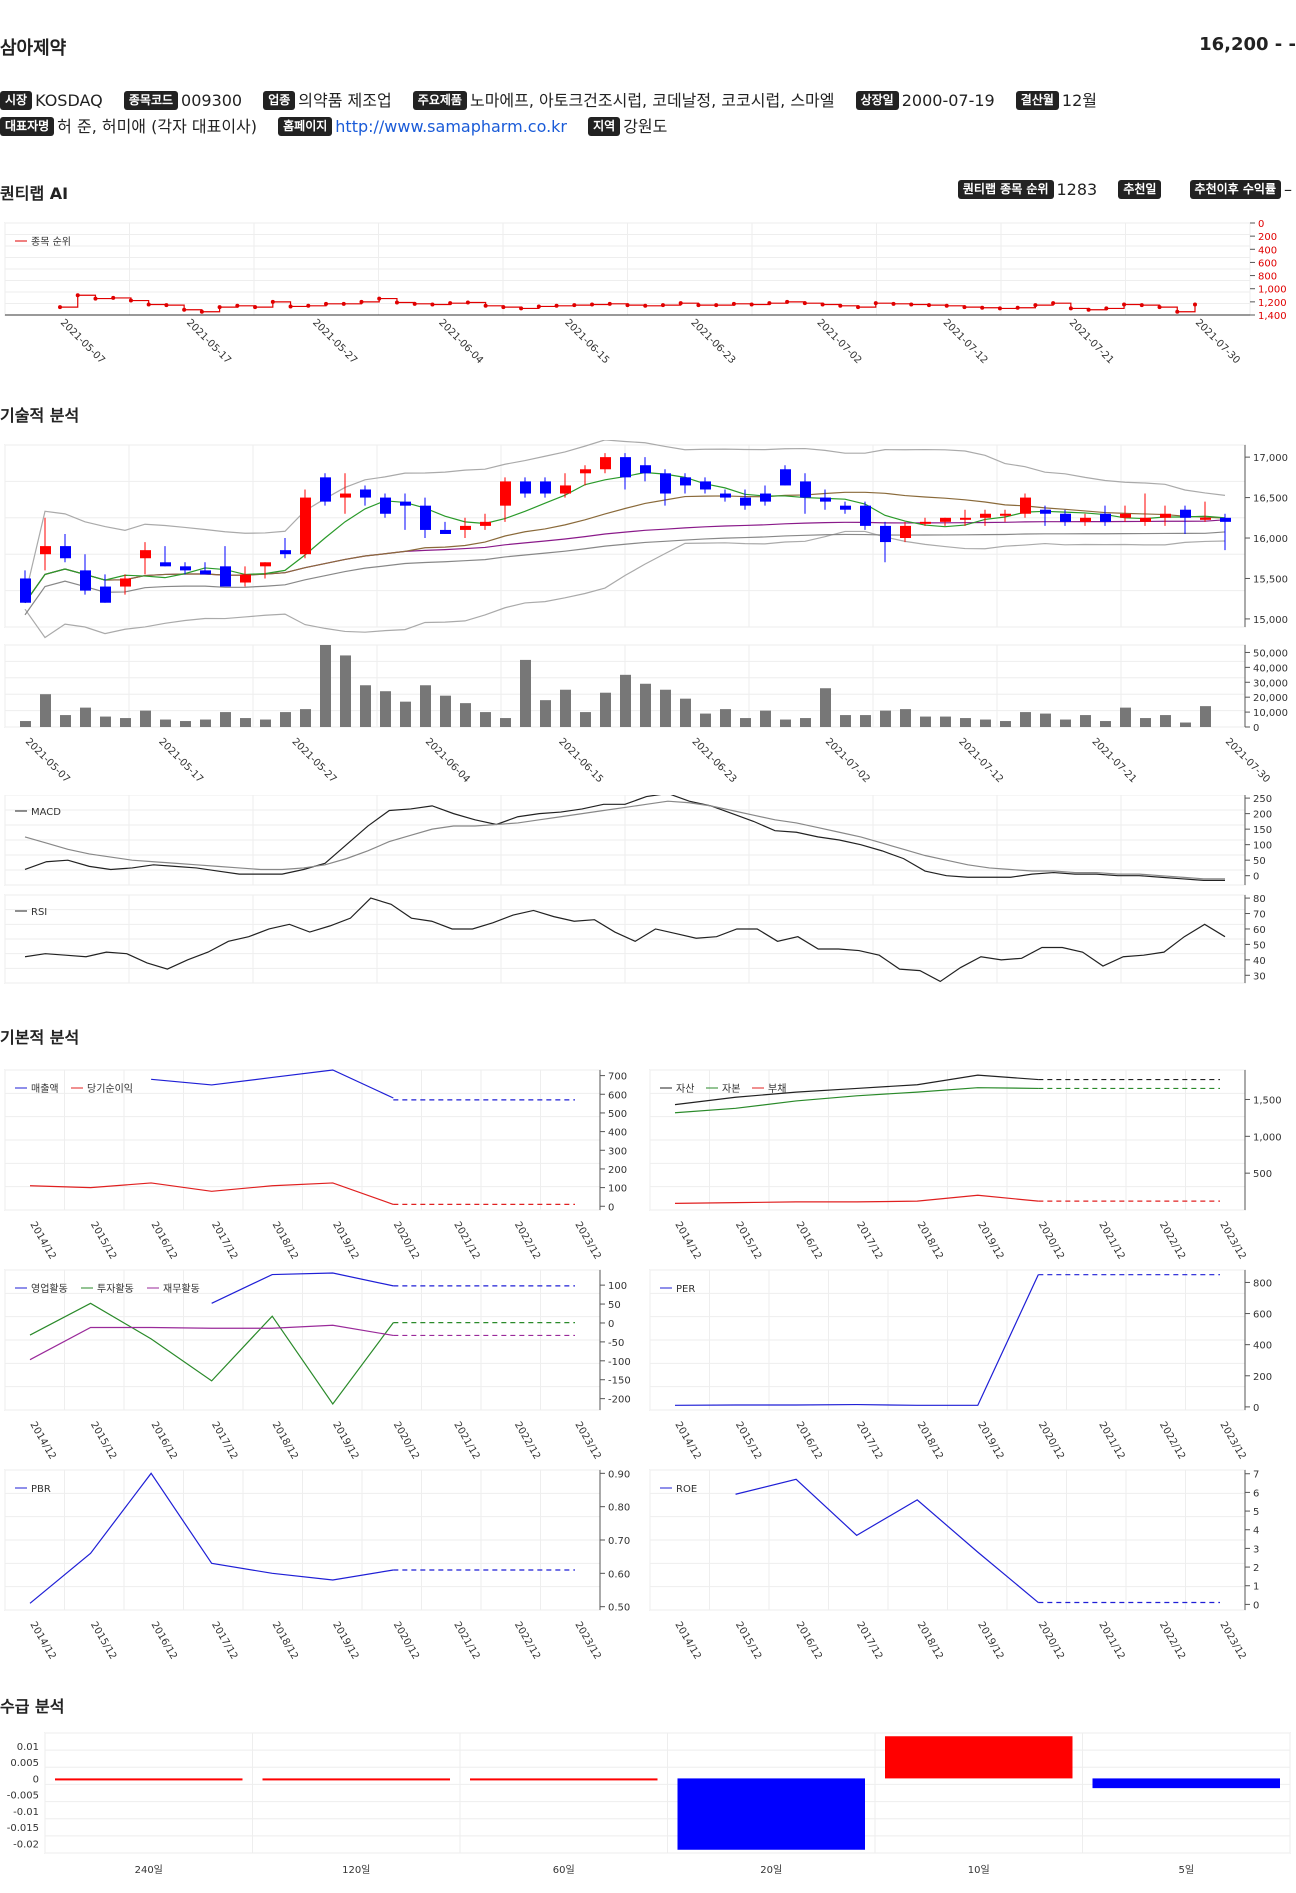 The image size is (1296, 1893). What do you see at coordinates (41, 1489) in the screenshot?
I see `fund-PBR-legend-label: PBR` at bounding box center [41, 1489].